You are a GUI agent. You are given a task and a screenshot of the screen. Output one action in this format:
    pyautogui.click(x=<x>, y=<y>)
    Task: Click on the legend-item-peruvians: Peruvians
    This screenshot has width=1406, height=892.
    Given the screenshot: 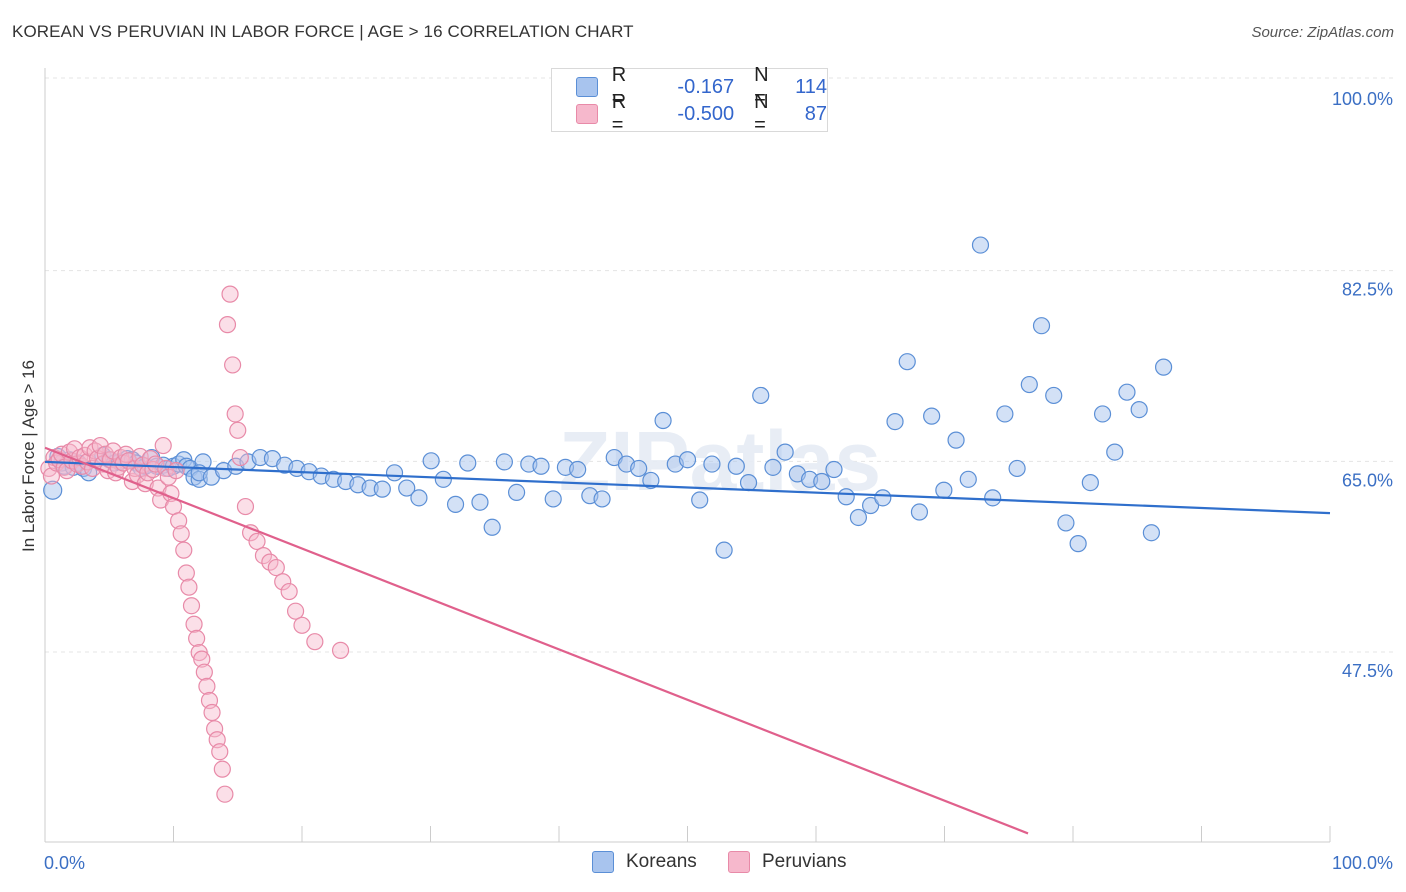 What is the action you would take?
    pyautogui.click(x=787, y=862)
    